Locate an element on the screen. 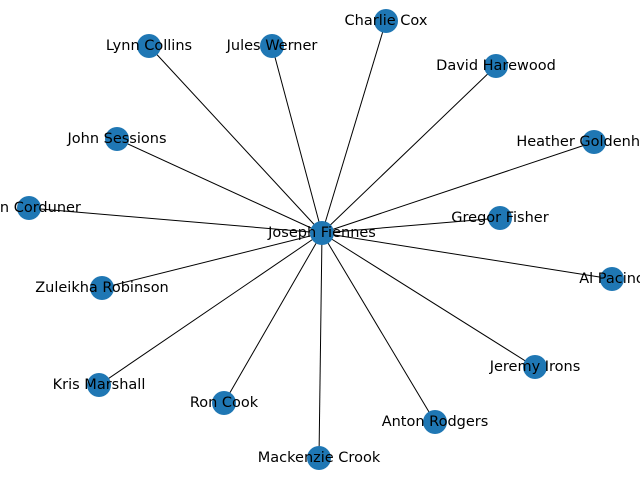  node-label-al-pacino: Al Pacino is located at coordinates (609, 279).